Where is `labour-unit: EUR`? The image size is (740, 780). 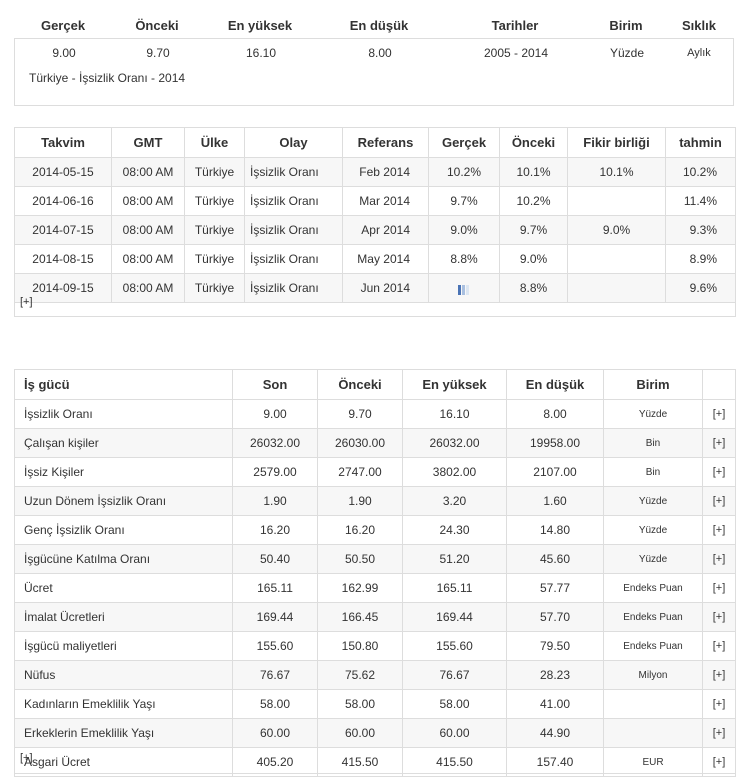 labour-unit: EUR is located at coordinates (653, 762).